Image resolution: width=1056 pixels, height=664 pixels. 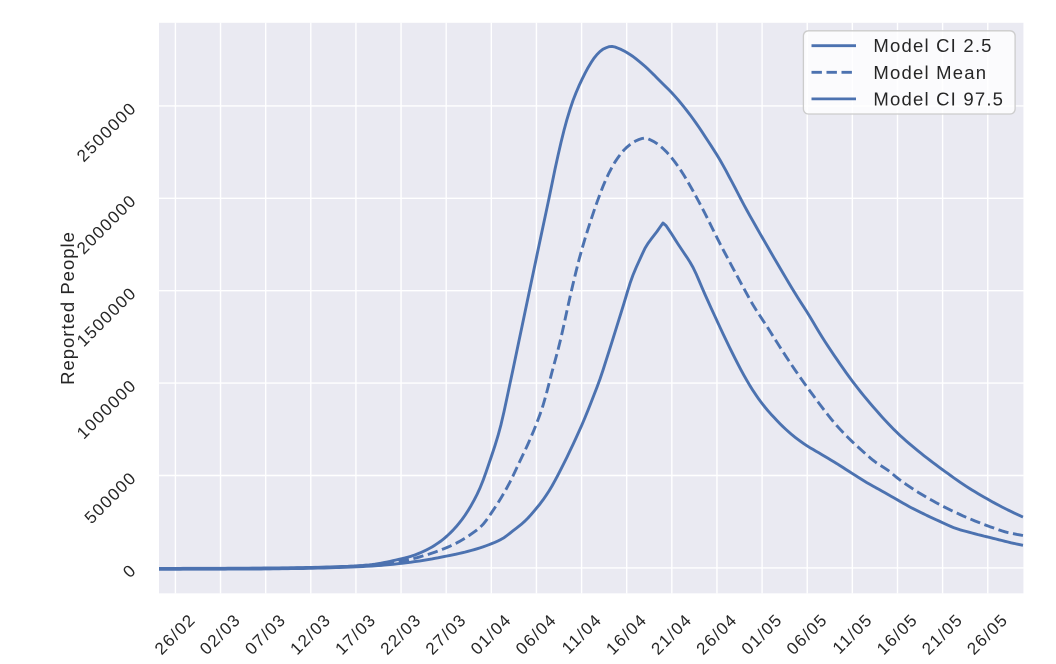 What do you see at coordinates (938, 98) in the screenshot?
I see `svg-text: Model CI 97.5` at bounding box center [938, 98].